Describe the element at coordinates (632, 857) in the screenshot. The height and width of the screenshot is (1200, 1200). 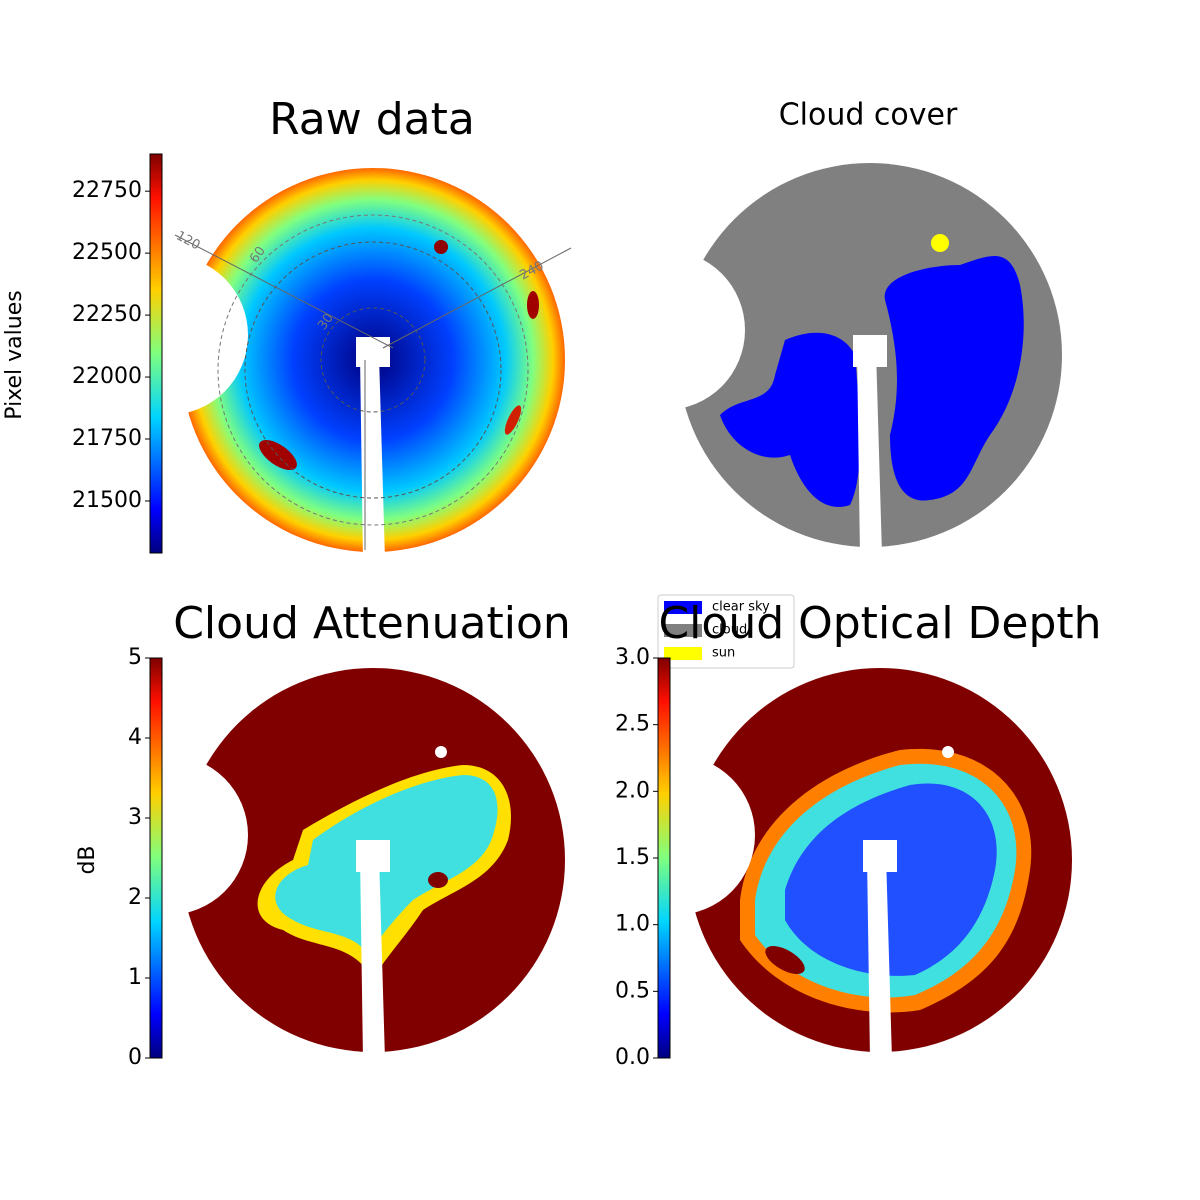
I see `tick-label: 1.5` at that location.